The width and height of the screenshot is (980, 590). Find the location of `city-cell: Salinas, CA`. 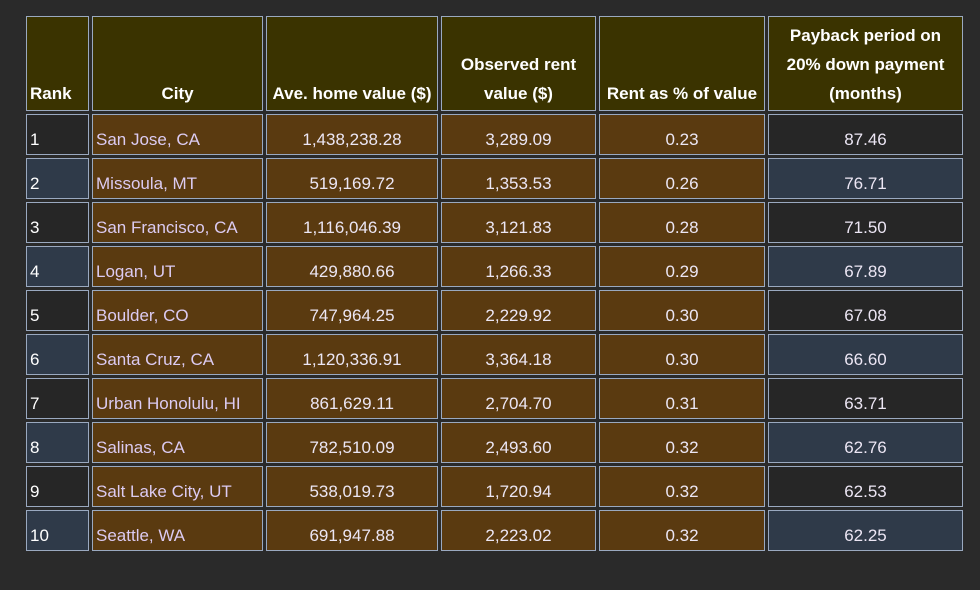

city-cell: Salinas, CA is located at coordinates (177, 442).